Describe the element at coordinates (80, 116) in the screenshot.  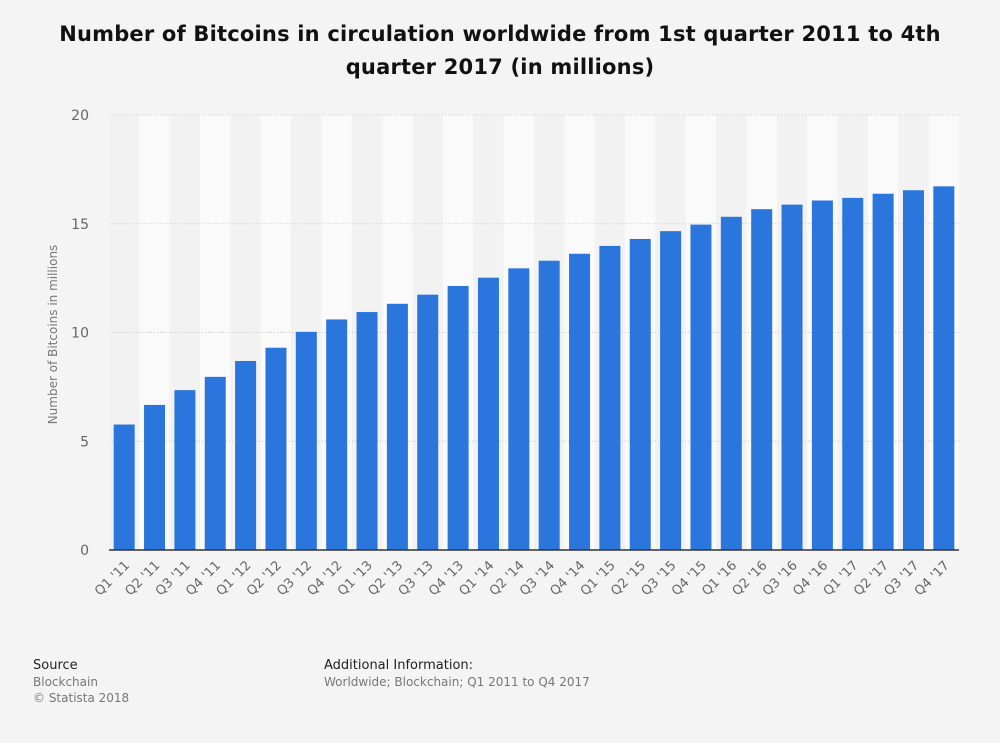
I see `y-tick-label: 20` at that location.